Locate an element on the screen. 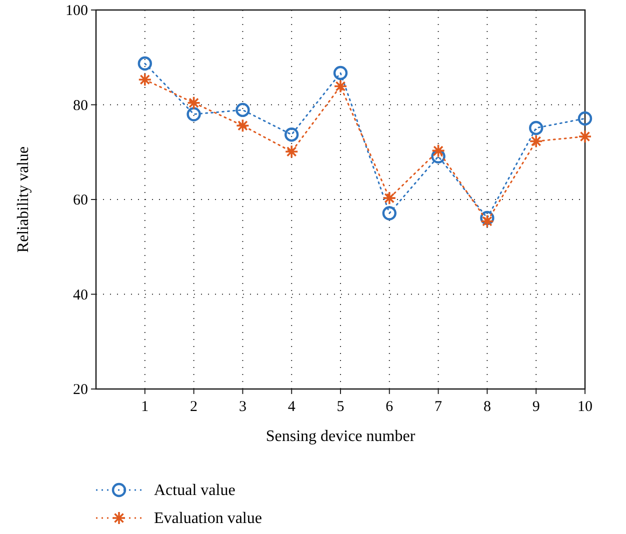 This screenshot has width=626, height=534. x-tick-label: 9 is located at coordinates (536, 407).